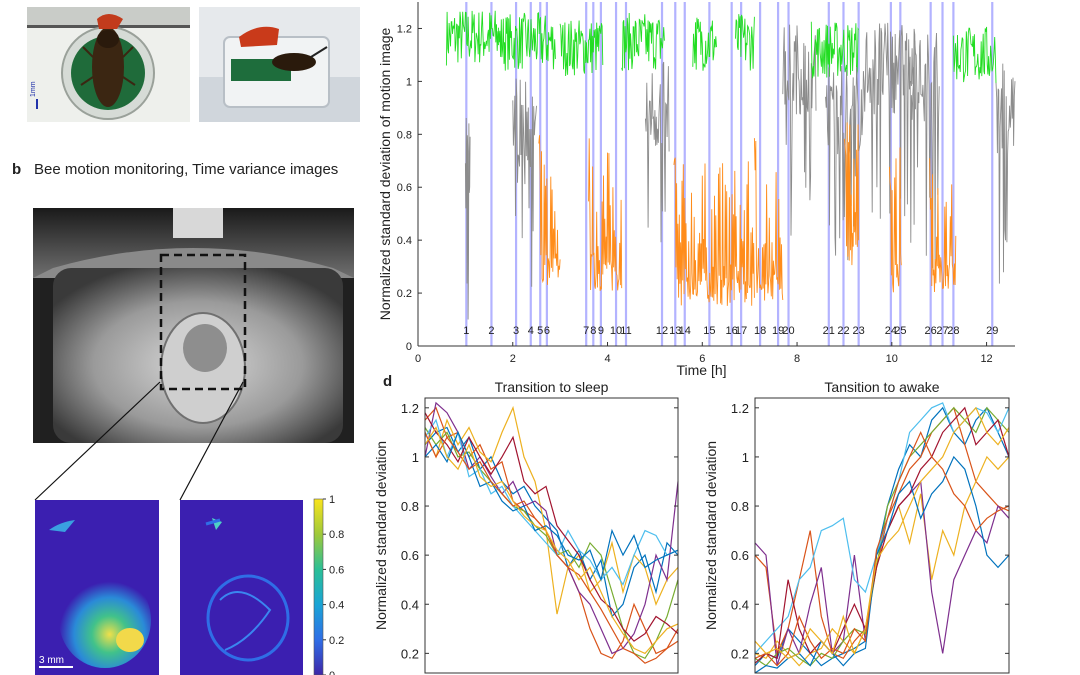 This screenshot has width=1080, height=675. What do you see at coordinates (279, 64) in the screenshot?
I see `bee-side-view-drawing` at bounding box center [279, 64].